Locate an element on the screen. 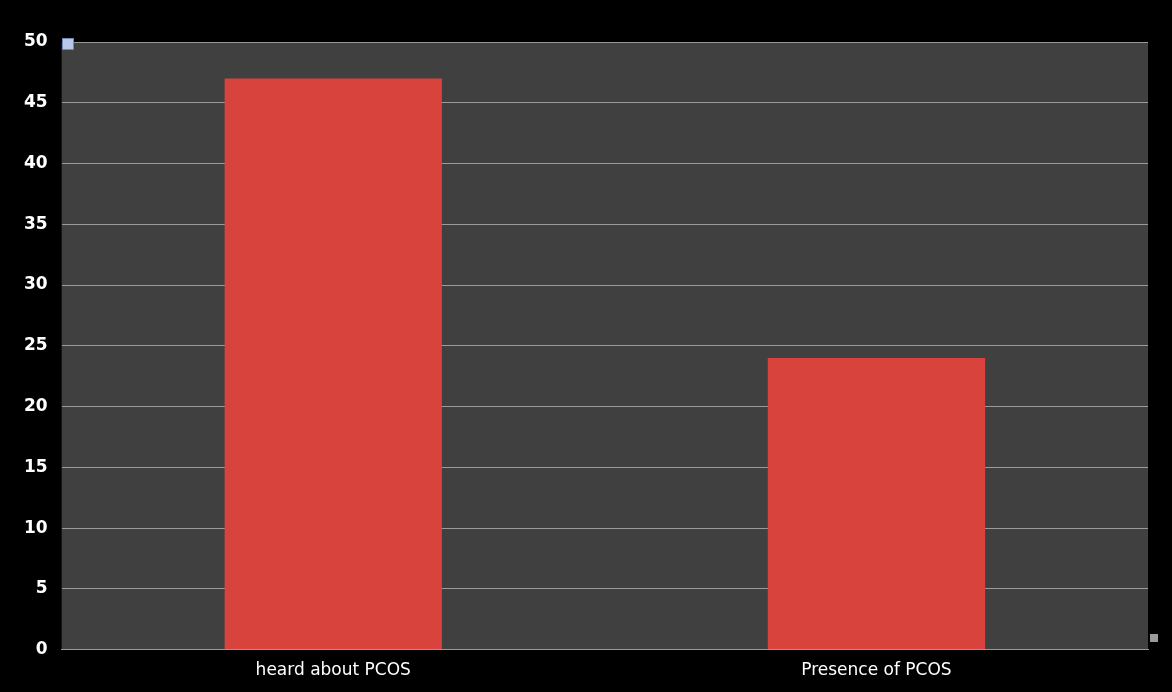 The image size is (1172, 692). y-tick-label: 15 is located at coordinates (35, 465).